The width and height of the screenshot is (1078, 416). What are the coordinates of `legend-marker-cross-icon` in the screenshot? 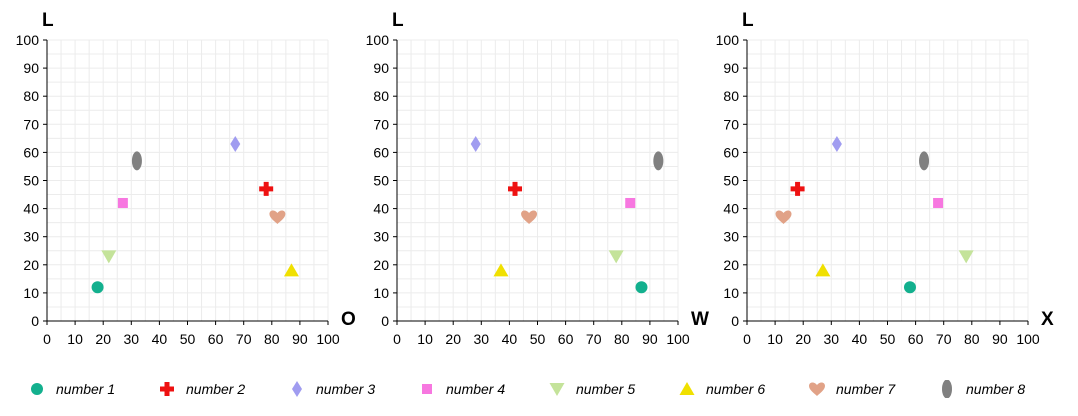 It's located at (167, 389).